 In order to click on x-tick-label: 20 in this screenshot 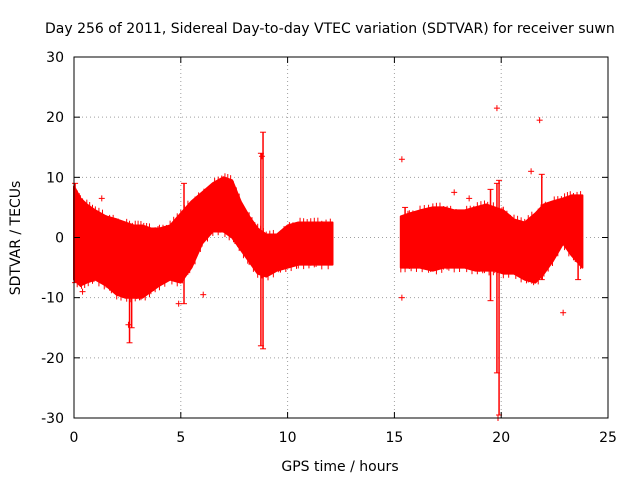, I will do `click(501, 438)`.